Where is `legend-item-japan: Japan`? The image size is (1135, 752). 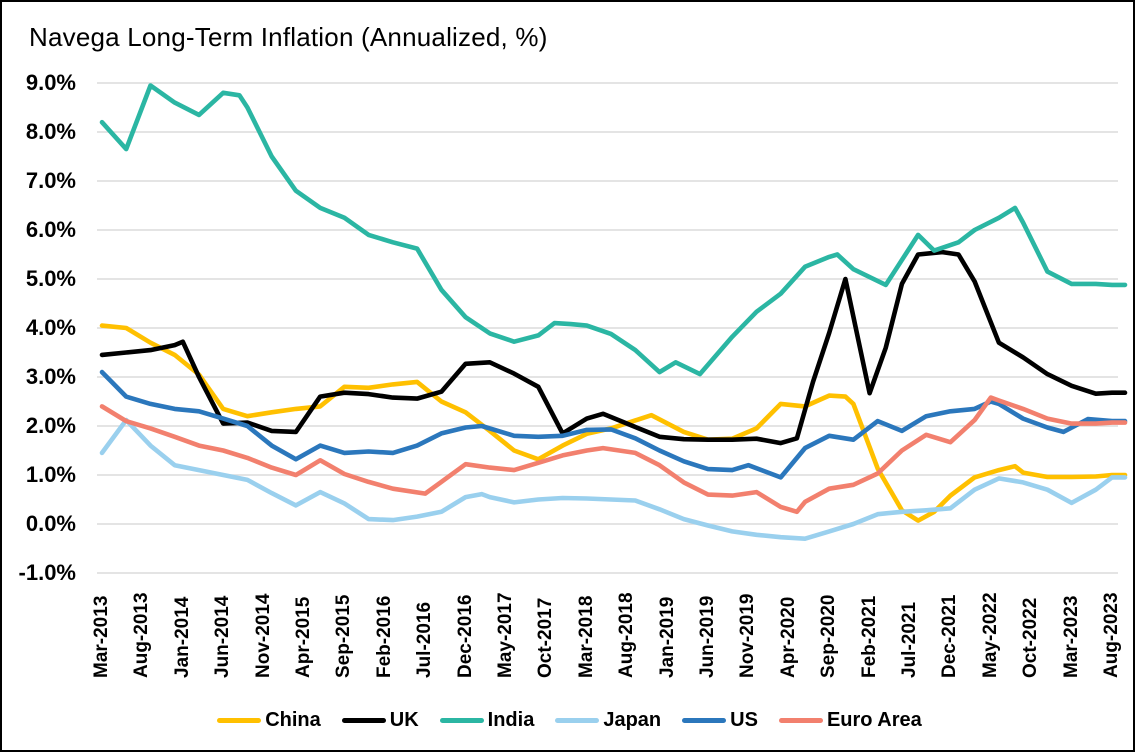 legend-item-japan: Japan is located at coordinates (608, 720).